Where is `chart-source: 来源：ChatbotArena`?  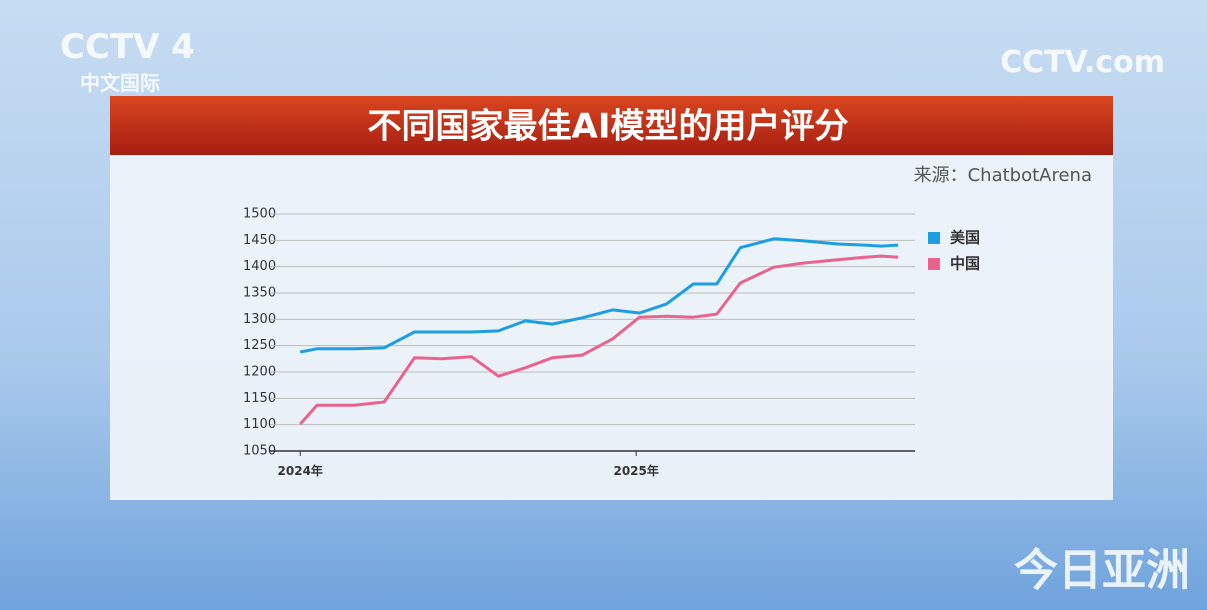 chart-source: 来源：ChatbotArena is located at coordinates (1003, 175).